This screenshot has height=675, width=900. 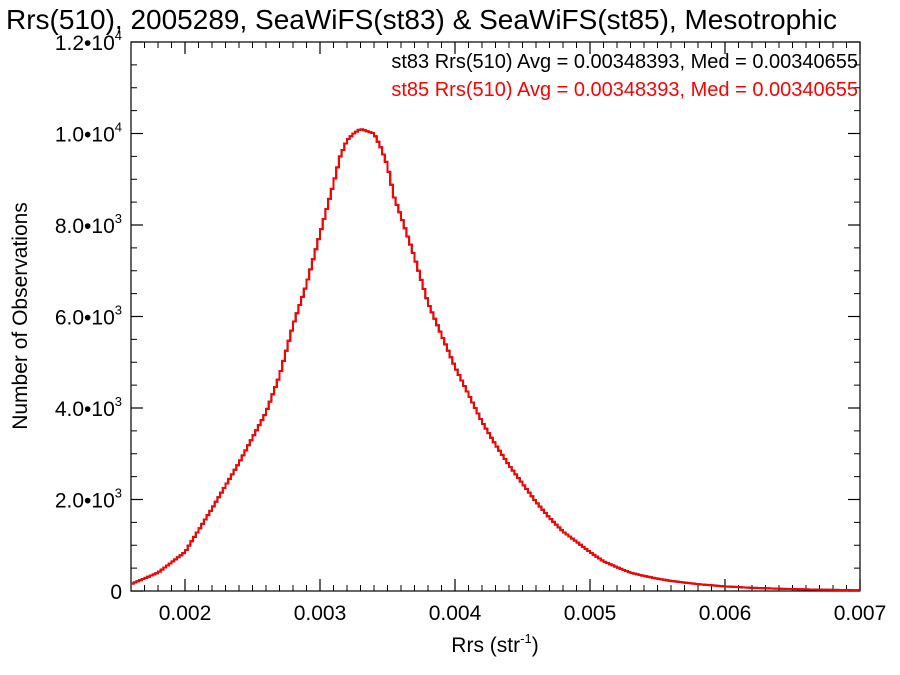 What do you see at coordinates (88, 133) in the screenshot?
I see `y-tick-label: 1.0•104` at bounding box center [88, 133].